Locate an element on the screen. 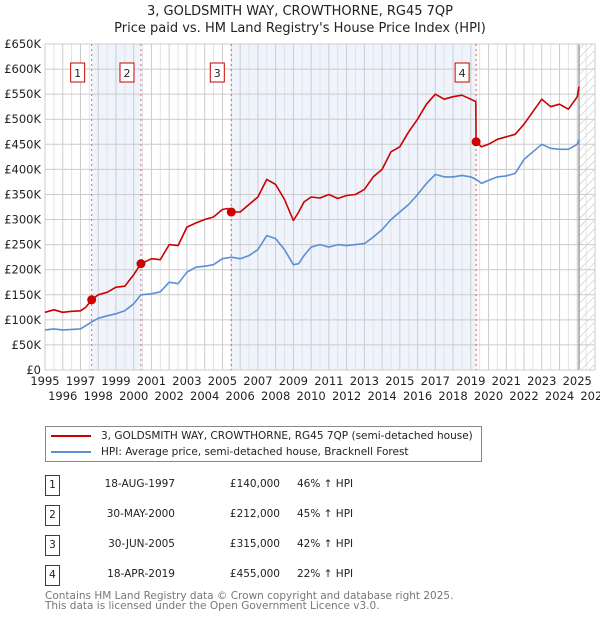  x-tick-label: 1995 is located at coordinates (44, 381).